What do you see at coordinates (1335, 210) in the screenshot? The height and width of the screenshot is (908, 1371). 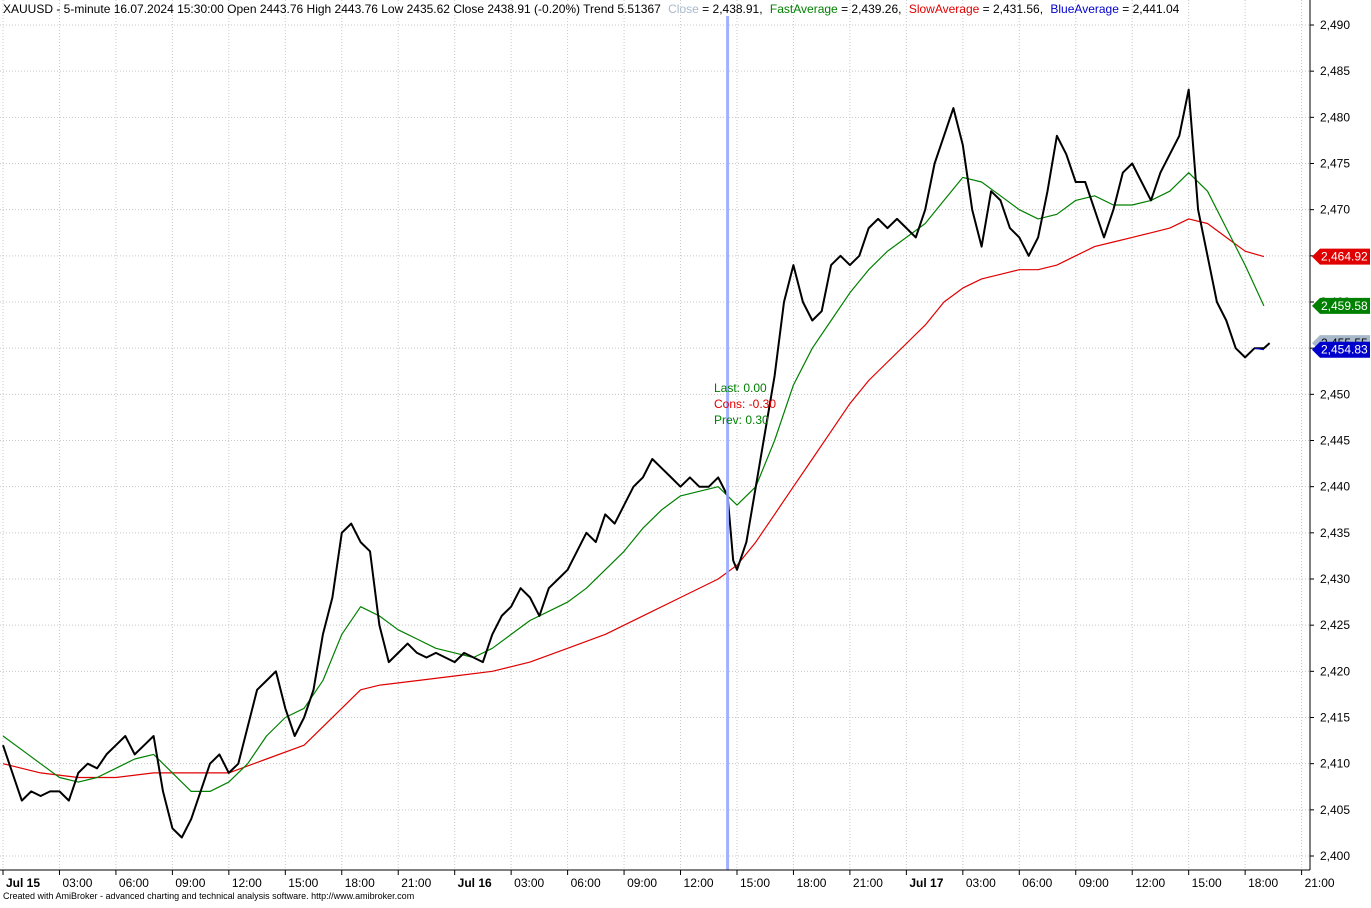 I see `ytick-label: 2,470` at bounding box center [1335, 210].